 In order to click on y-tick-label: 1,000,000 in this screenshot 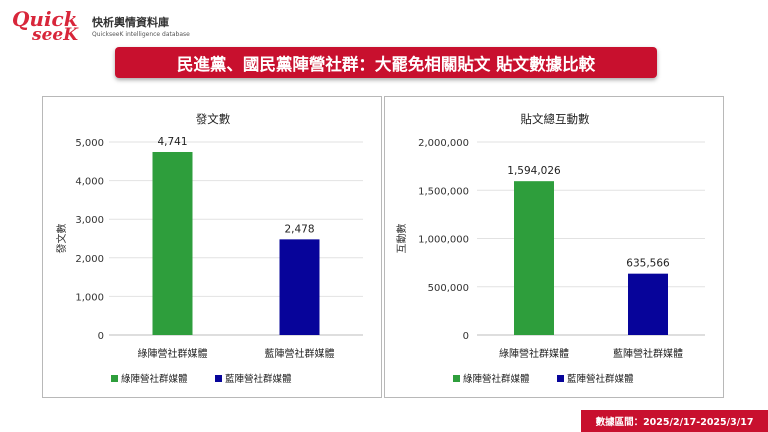, I will do `click(443, 240)`.